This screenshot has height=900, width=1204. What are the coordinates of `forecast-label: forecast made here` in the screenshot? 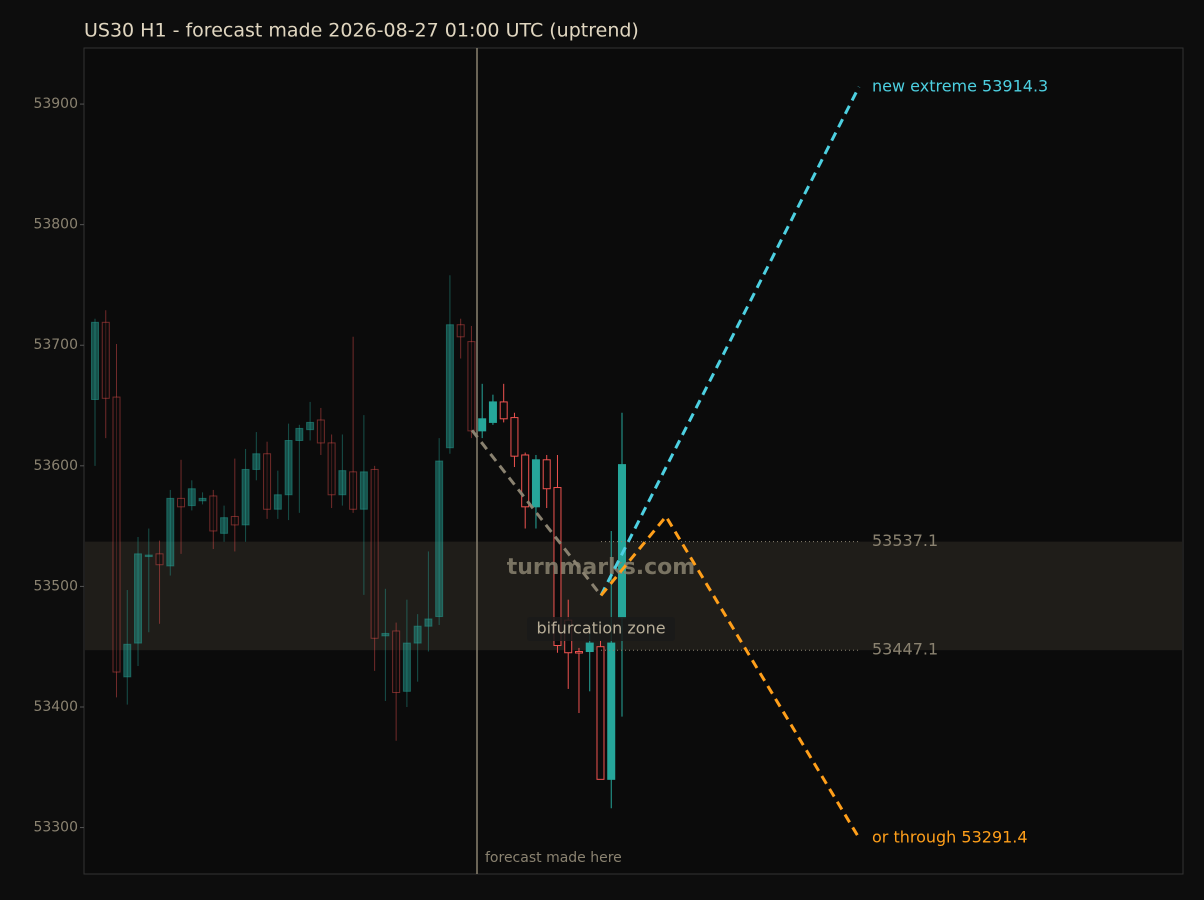 It's located at (553, 858).